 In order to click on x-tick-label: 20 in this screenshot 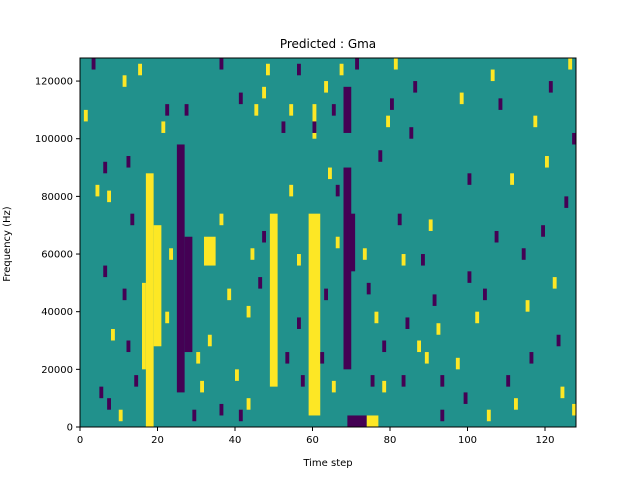, I will do `click(157, 440)`.